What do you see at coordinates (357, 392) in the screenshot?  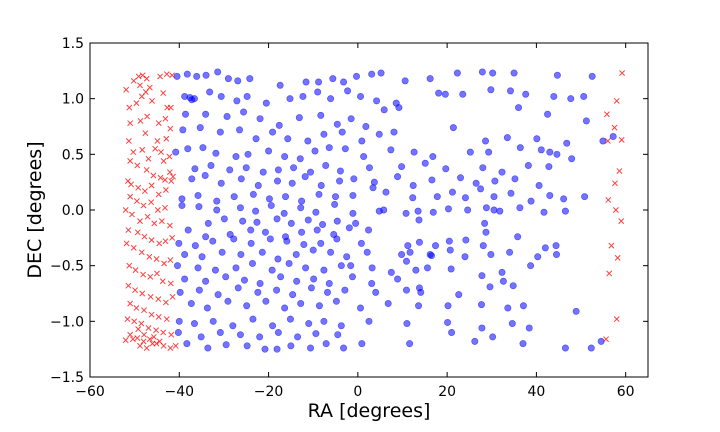 I see `x-tick-label: 0` at bounding box center [357, 392].